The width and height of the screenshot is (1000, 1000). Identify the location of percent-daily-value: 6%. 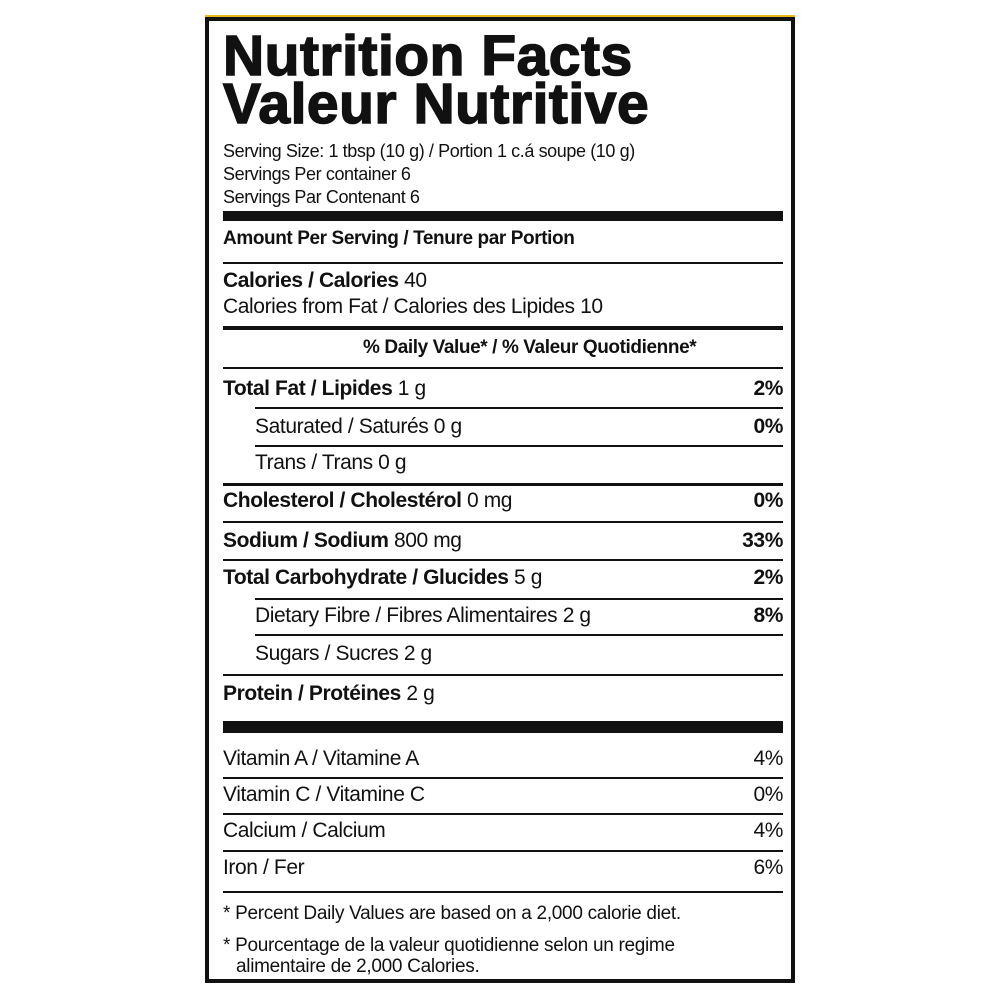
(768, 867).